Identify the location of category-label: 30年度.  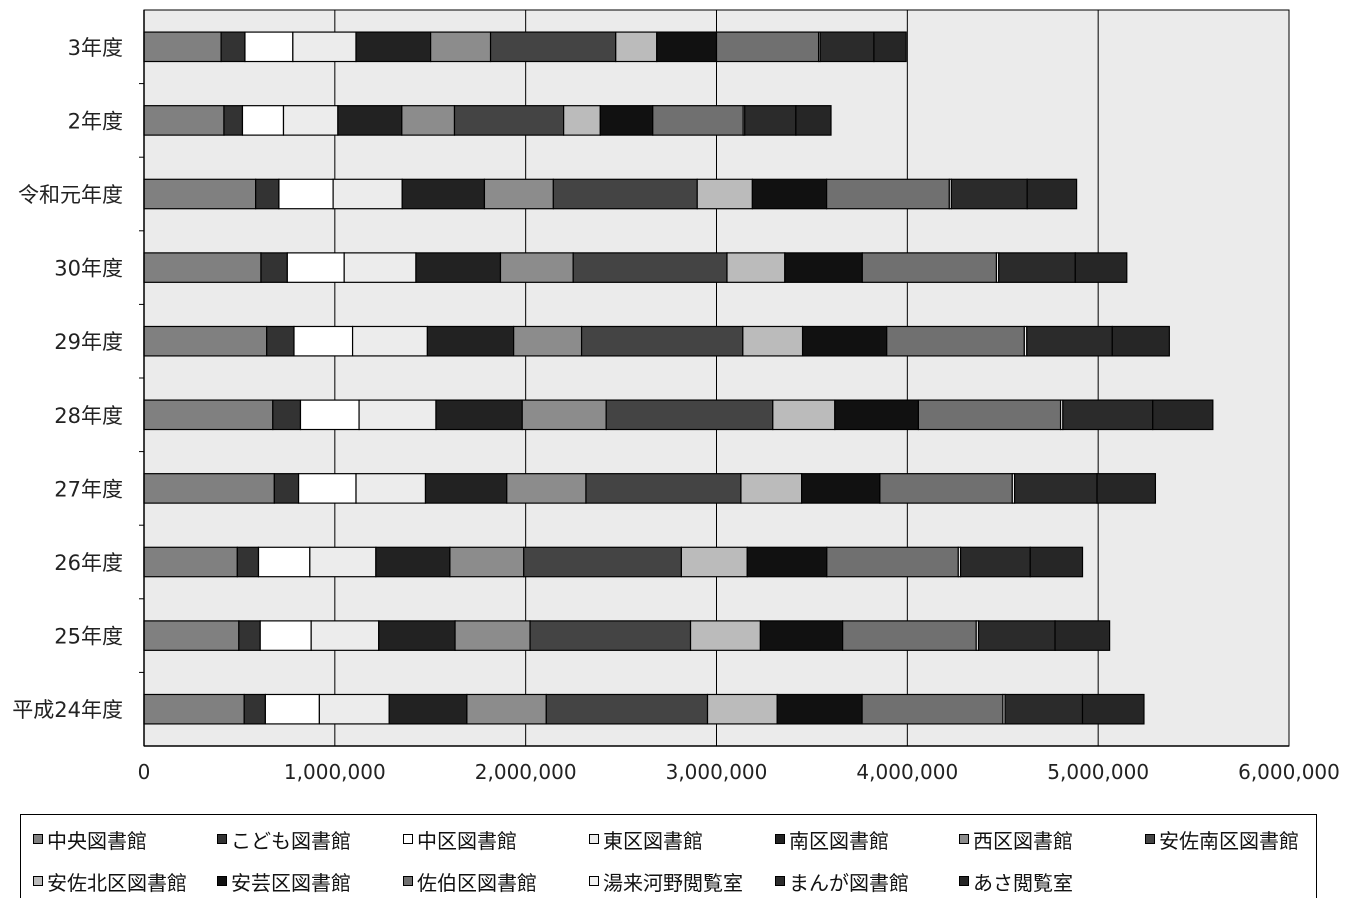
(88, 269).